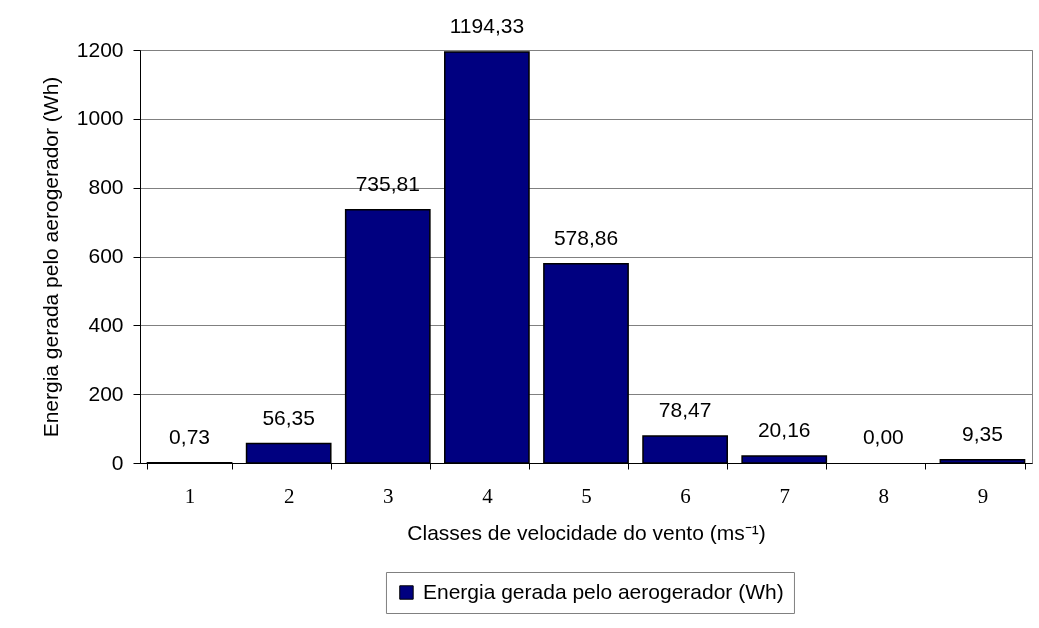  I want to click on x-axis-title: Classes de velocidade do vento (ms⁻¹), so click(586, 532).